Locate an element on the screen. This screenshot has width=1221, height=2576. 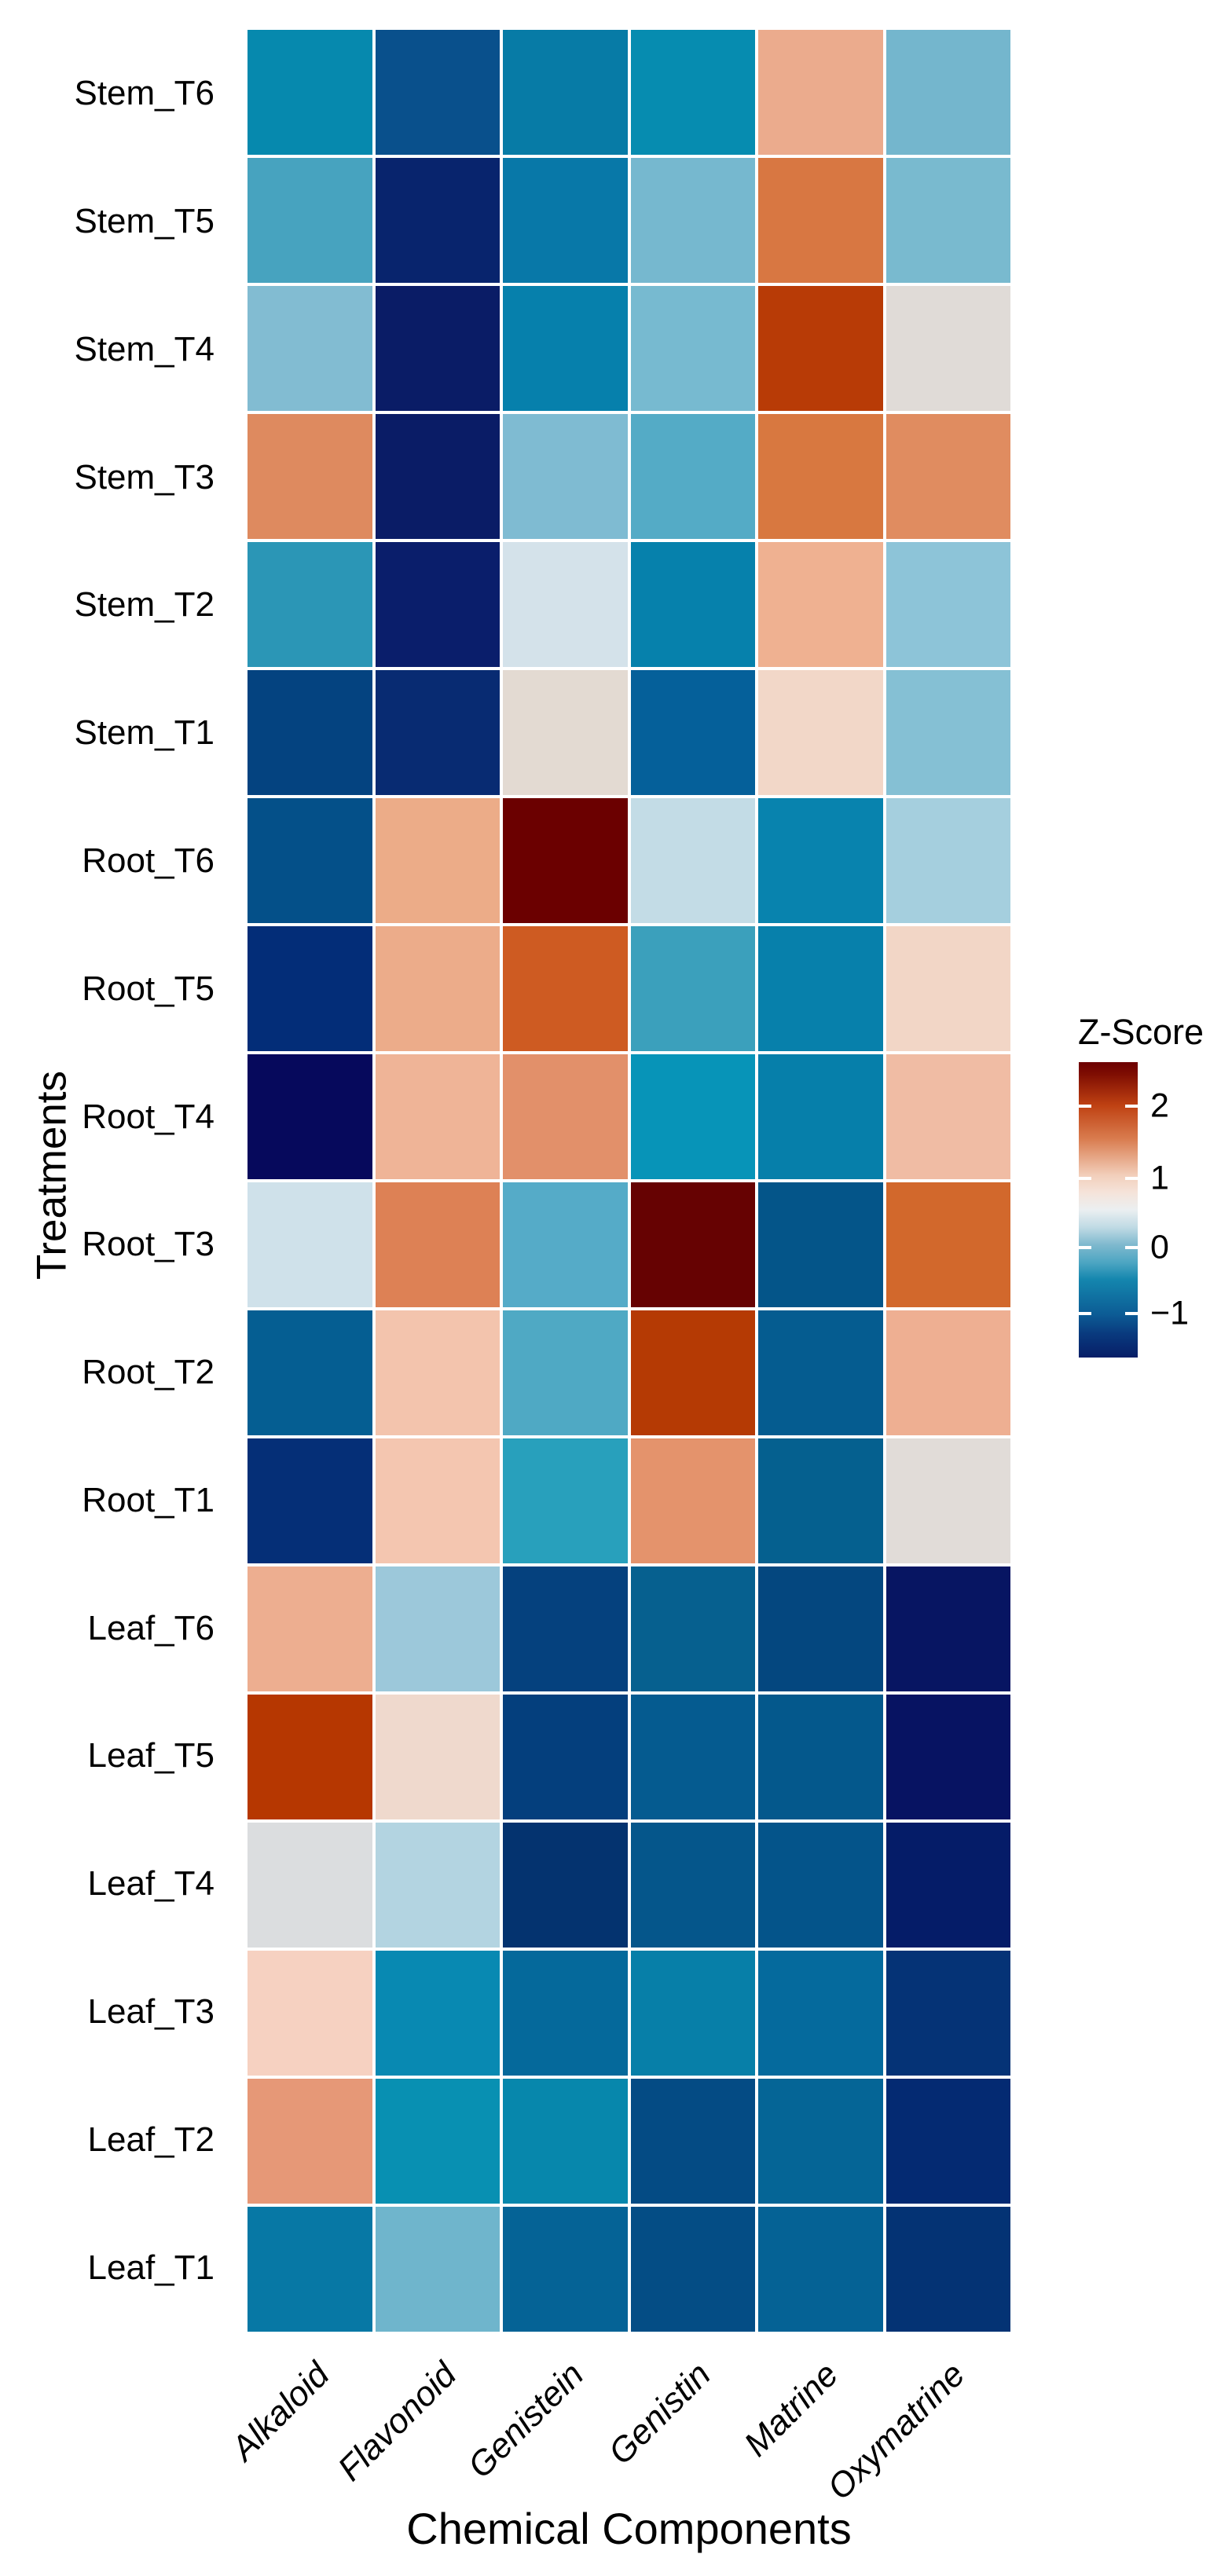
y-tick-label: Stem_T3 is located at coordinates (144, 477).